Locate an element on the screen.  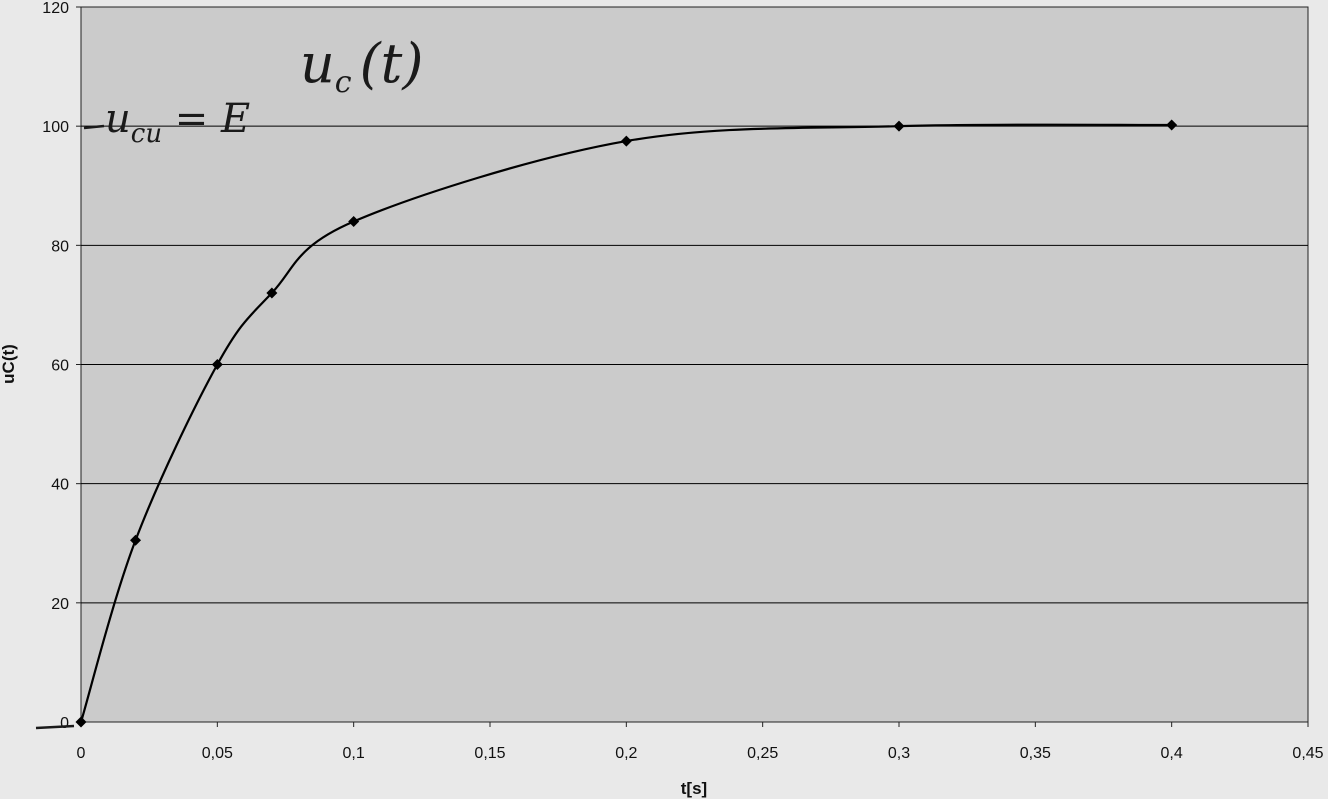
y-tick-label: 40 is located at coordinates (60, 485).